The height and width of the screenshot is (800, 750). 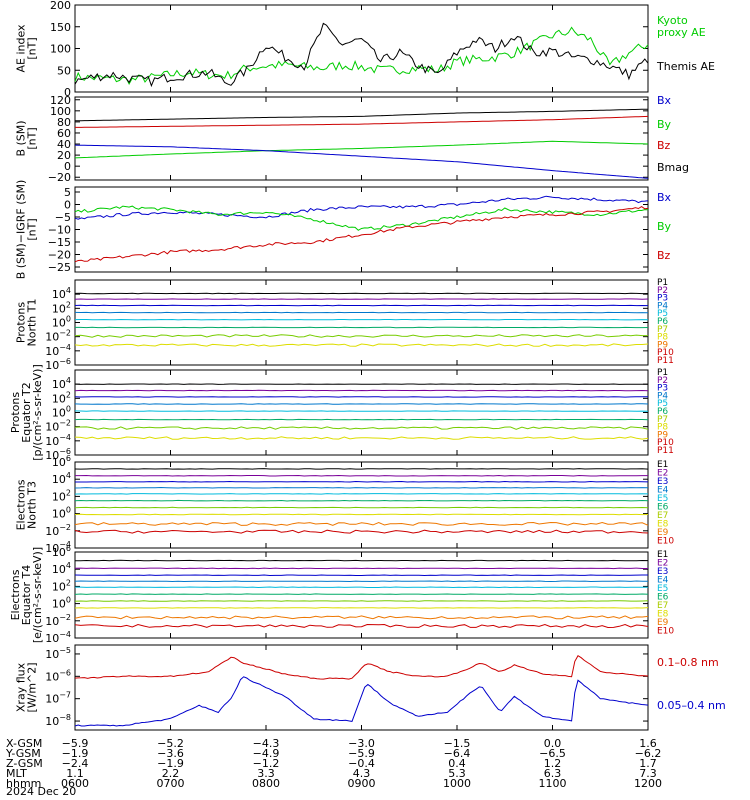 What do you see at coordinates (553, 763) in the screenshot?
I see `ephemeris-value: 1.2` at bounding box center [553, 763].